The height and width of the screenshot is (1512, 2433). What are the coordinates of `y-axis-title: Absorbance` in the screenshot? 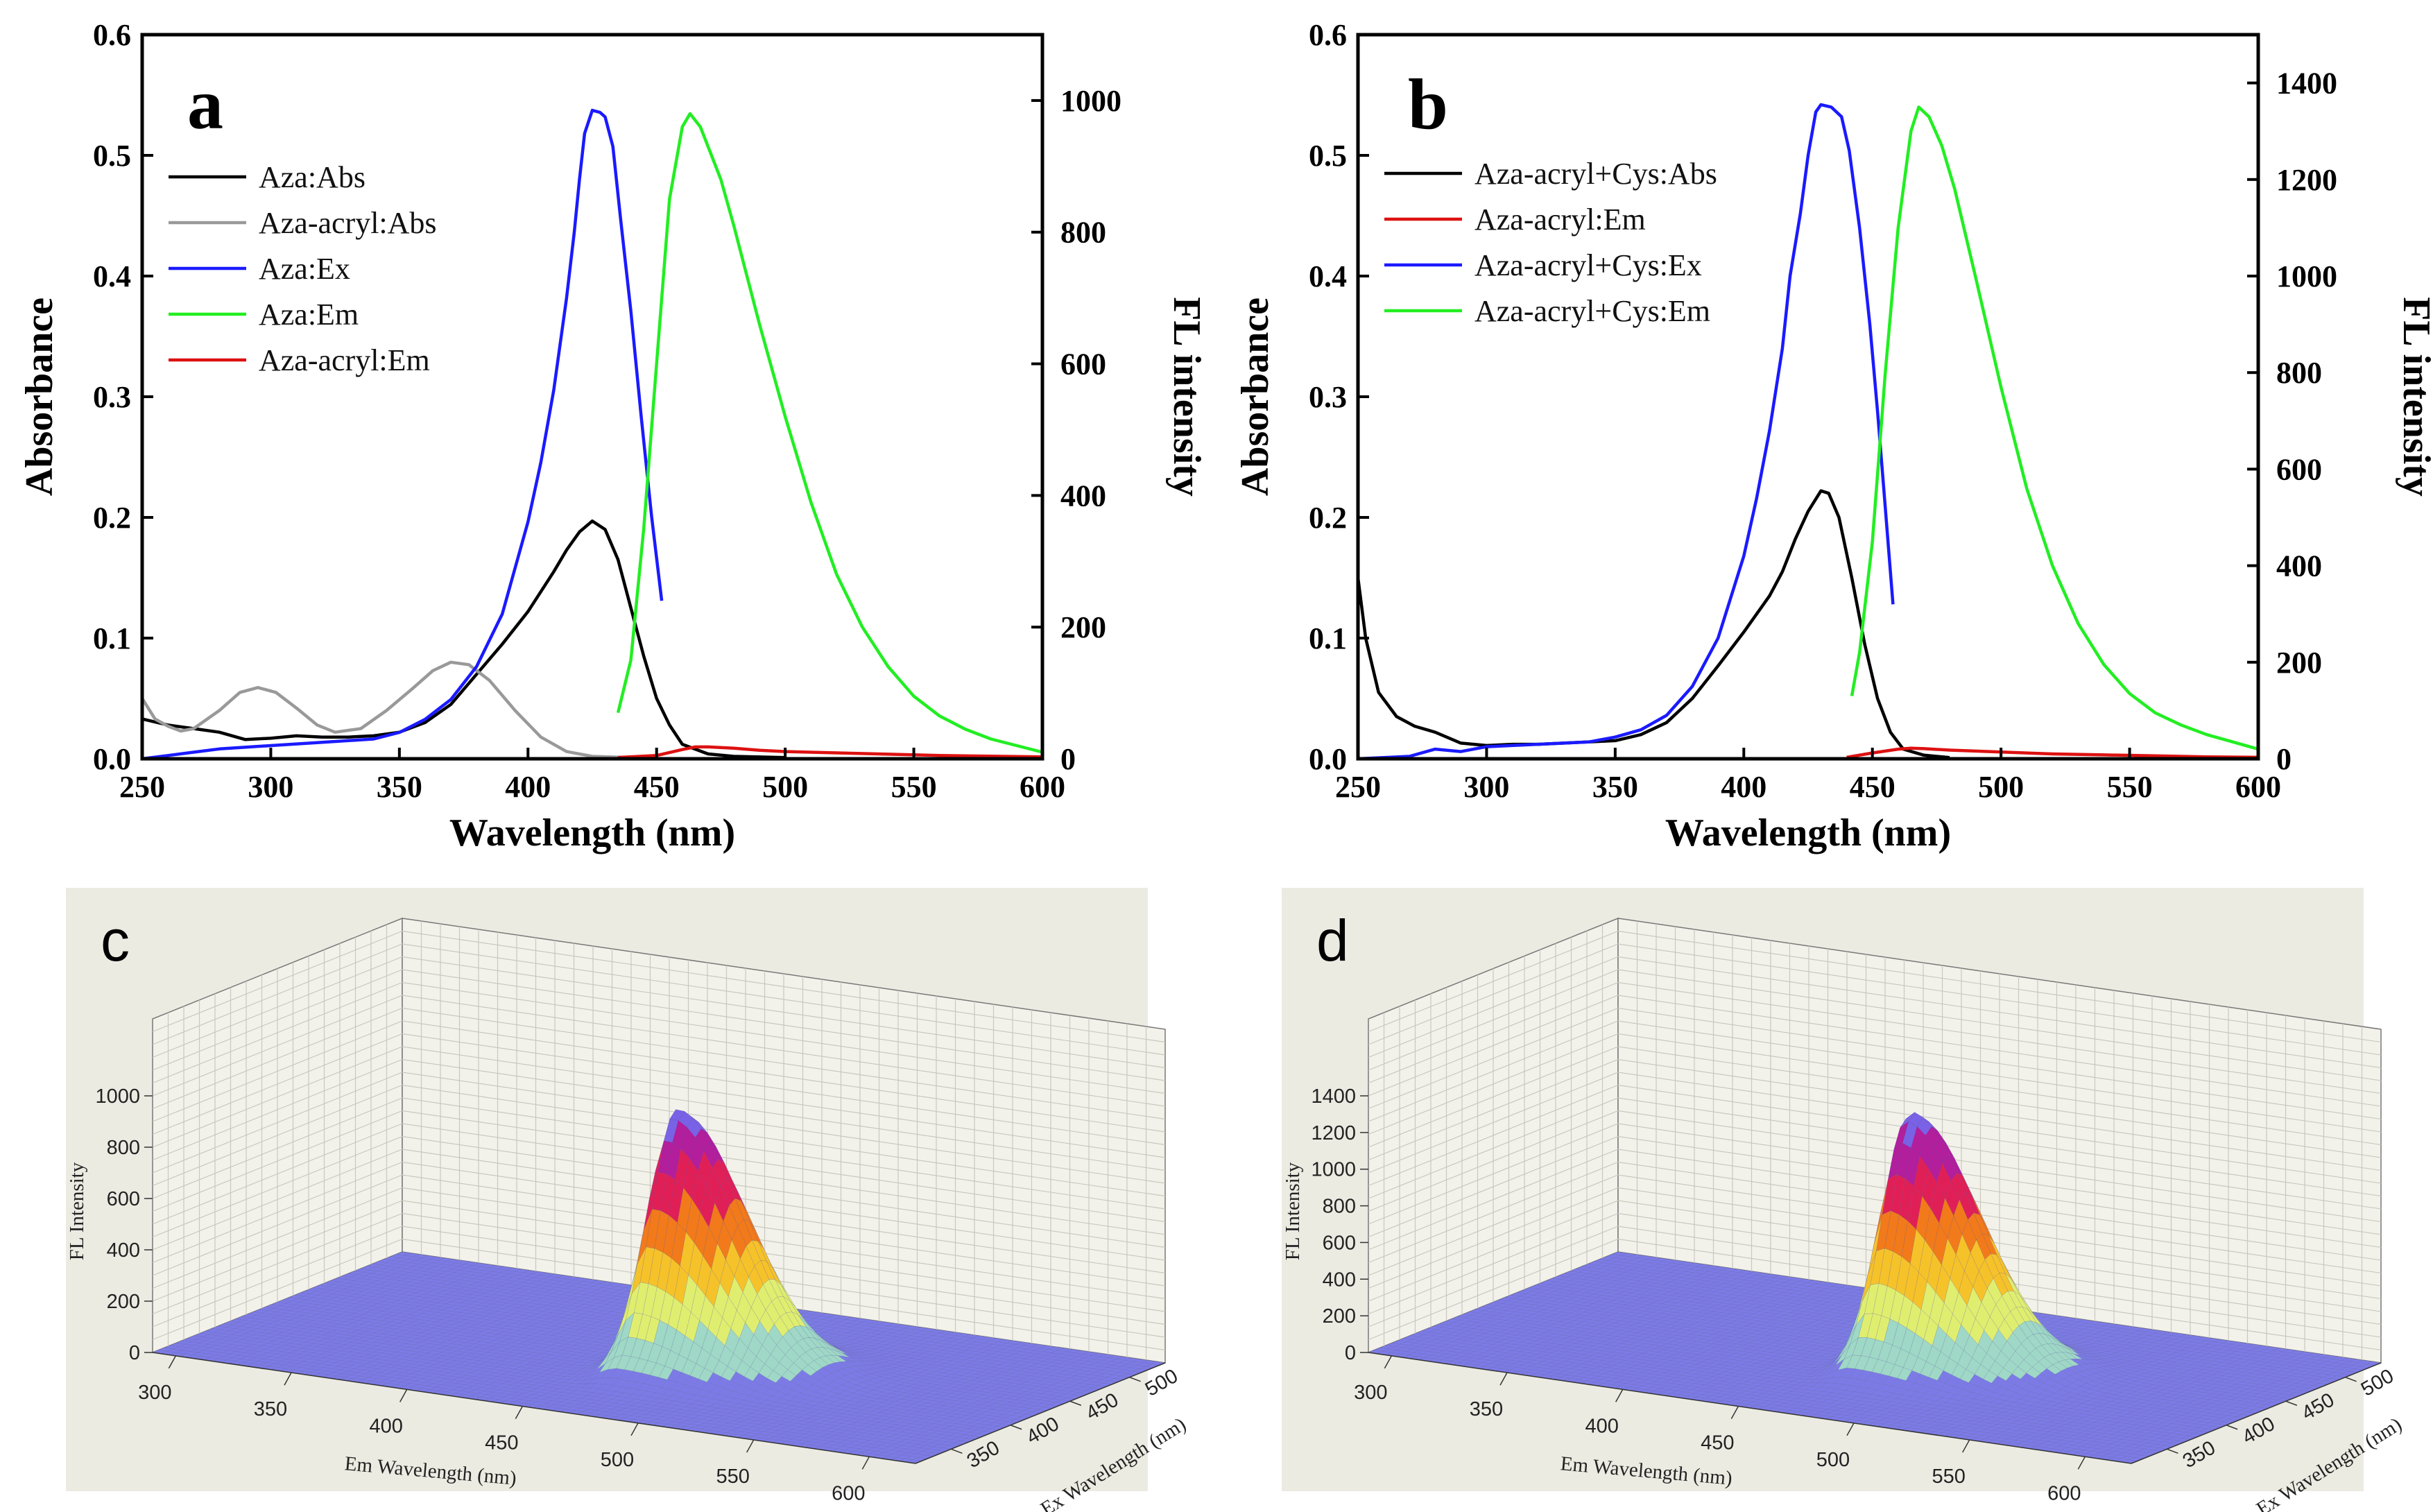 It's located at (39, 397).